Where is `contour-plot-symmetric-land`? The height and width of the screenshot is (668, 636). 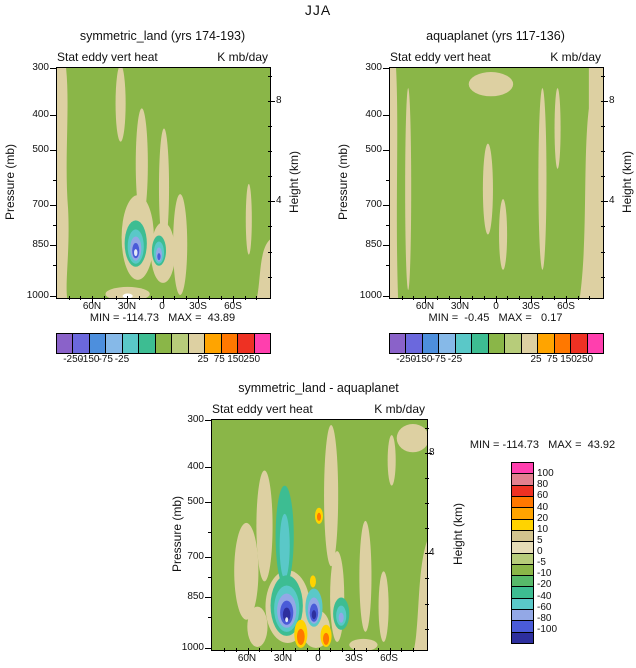
contour-plot-symmetric-land is located at coordinates (163, 183).